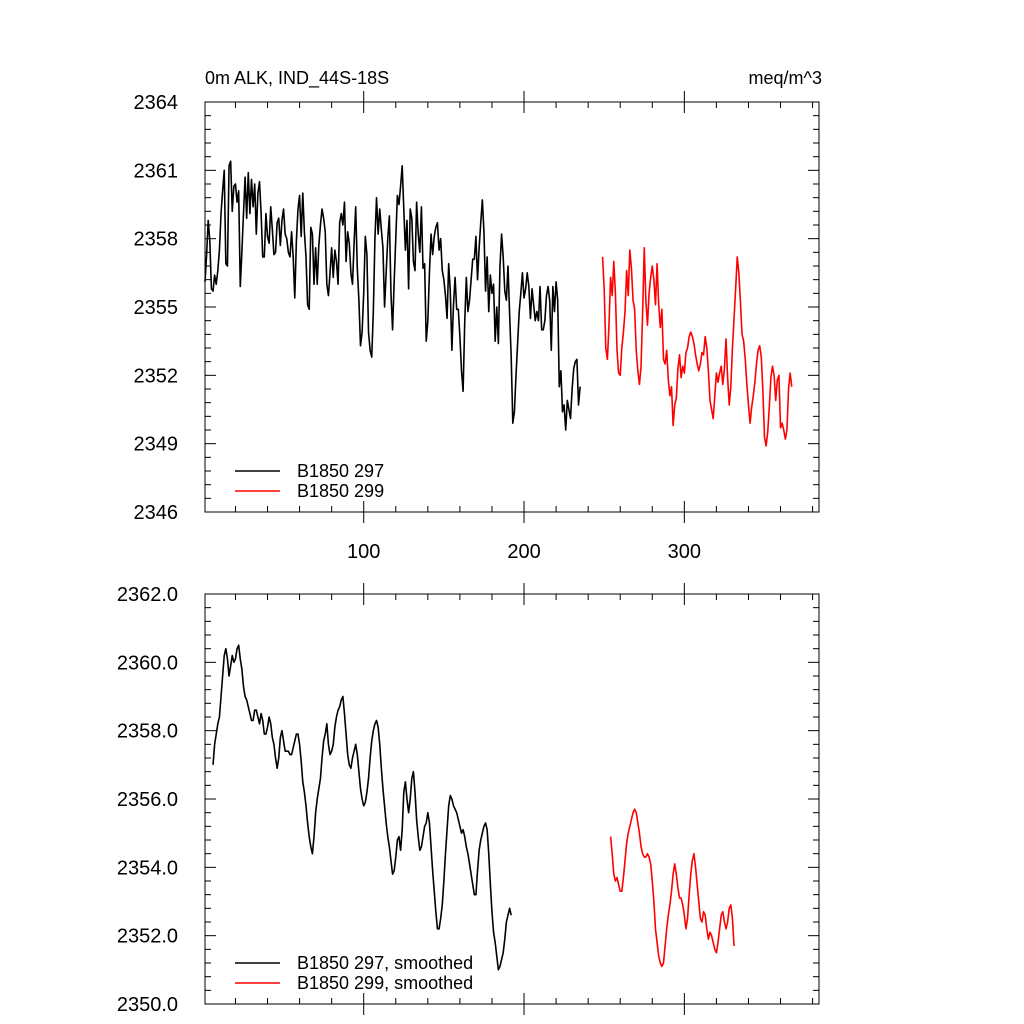 The height and width of the screenshot is (1024, 1024). Describe the element at coordinates (785, 78) in the screenshot. I see `chart-title-right: meq/m^3` at that location.